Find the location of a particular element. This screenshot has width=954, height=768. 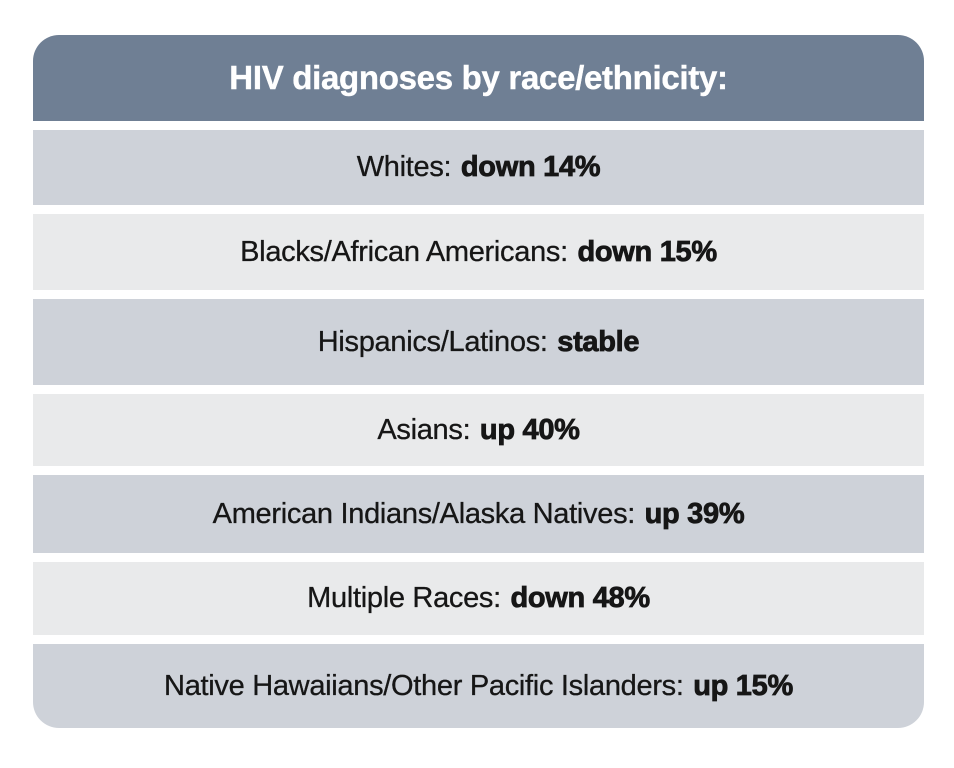

table-row: Asians: up 40% is located at coordinates (478, 430).